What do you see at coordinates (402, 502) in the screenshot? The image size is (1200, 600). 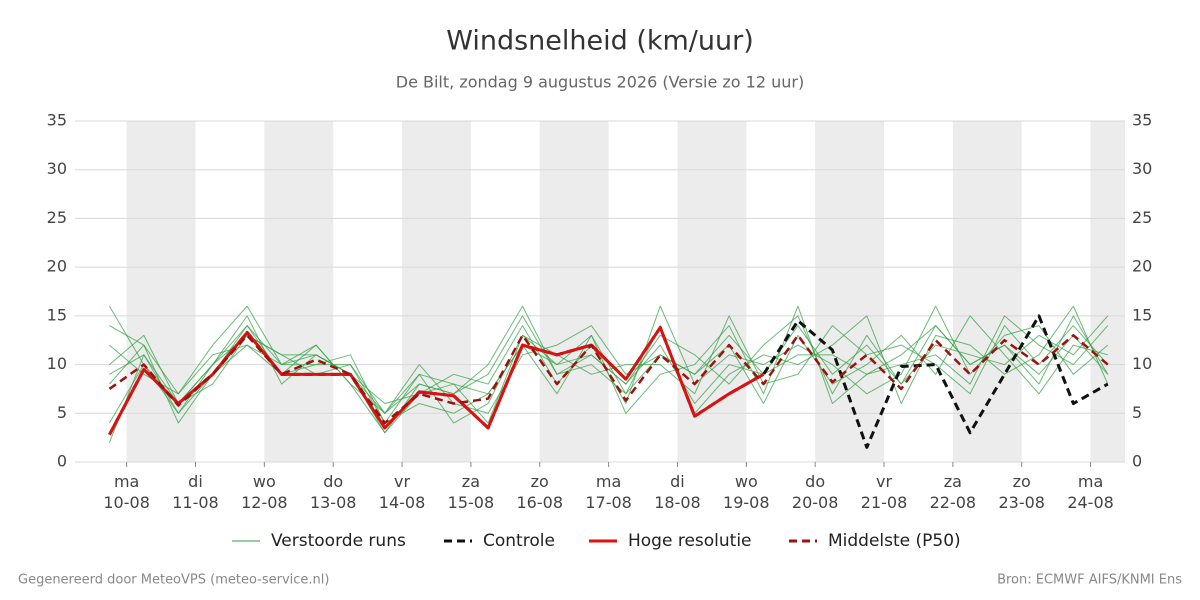 I see `x-tick-label-line: 14-08` at bounding box center [402, 502].